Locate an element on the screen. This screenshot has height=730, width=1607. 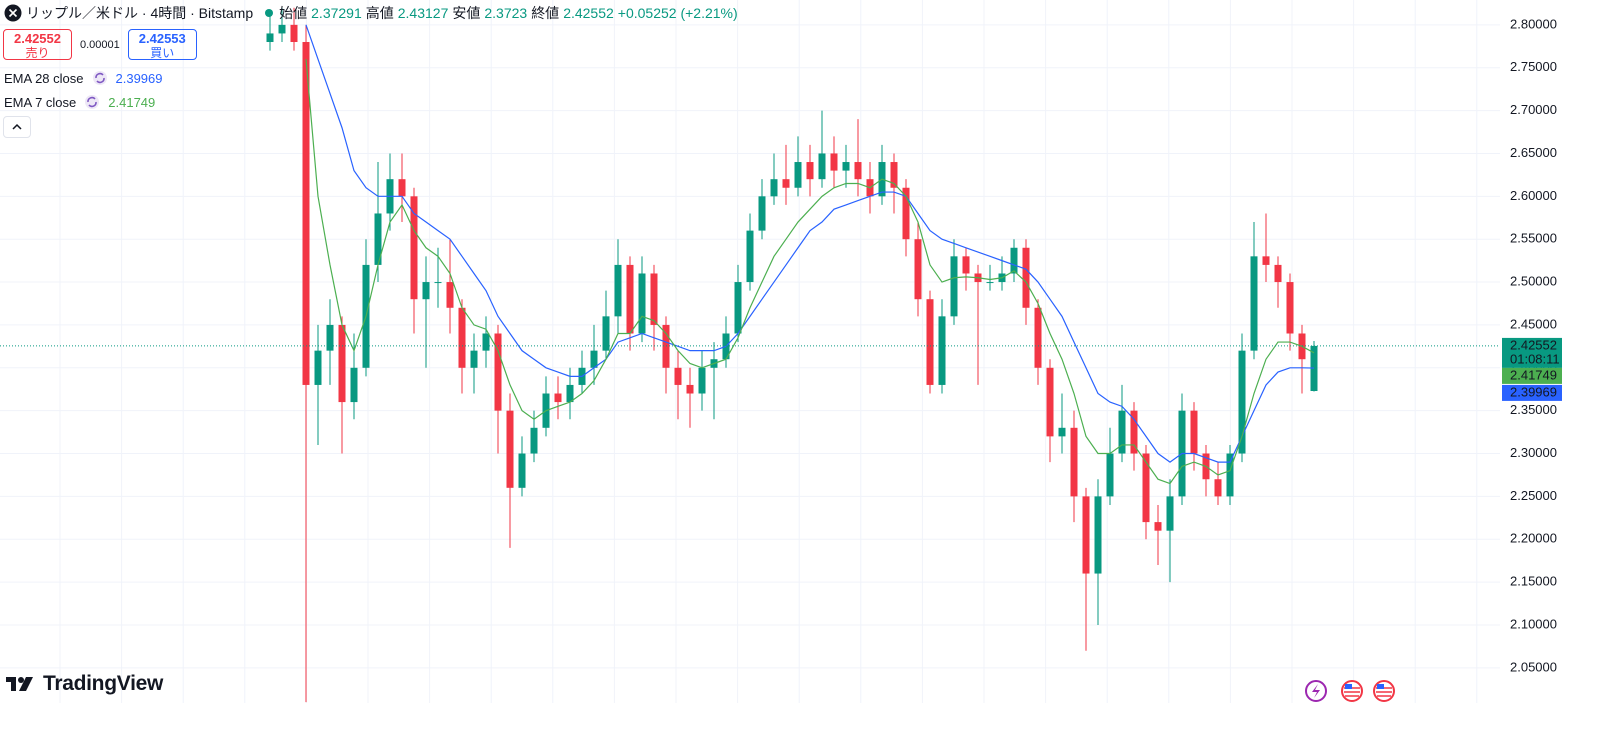
change: +0.05252 (+2.21%) is located at coordinates (677, 13).